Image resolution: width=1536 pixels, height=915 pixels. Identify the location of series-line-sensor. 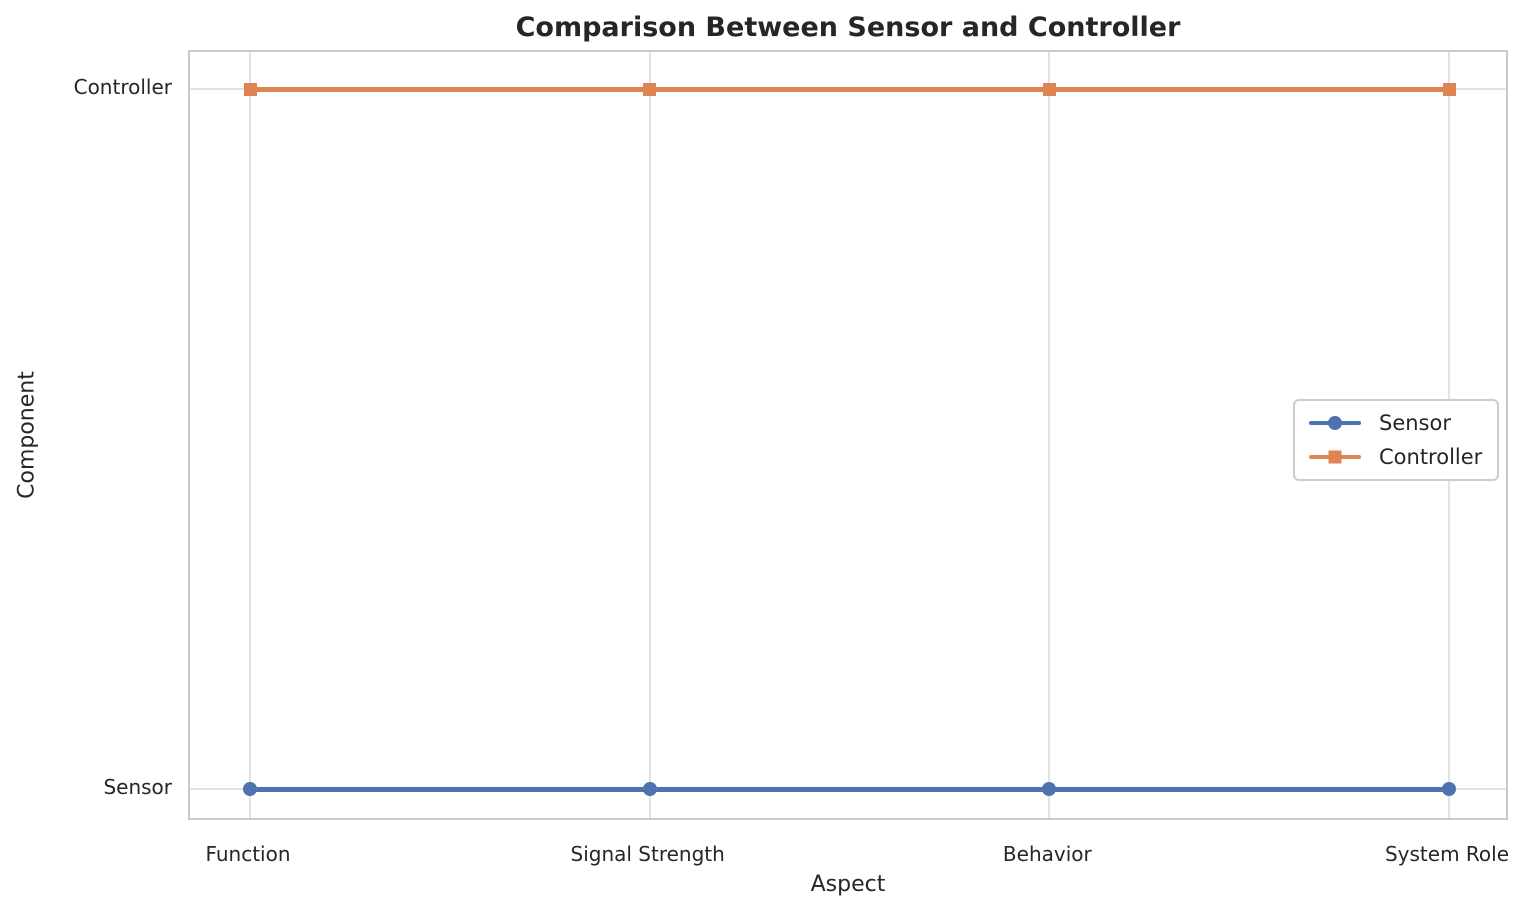
(849, 789).